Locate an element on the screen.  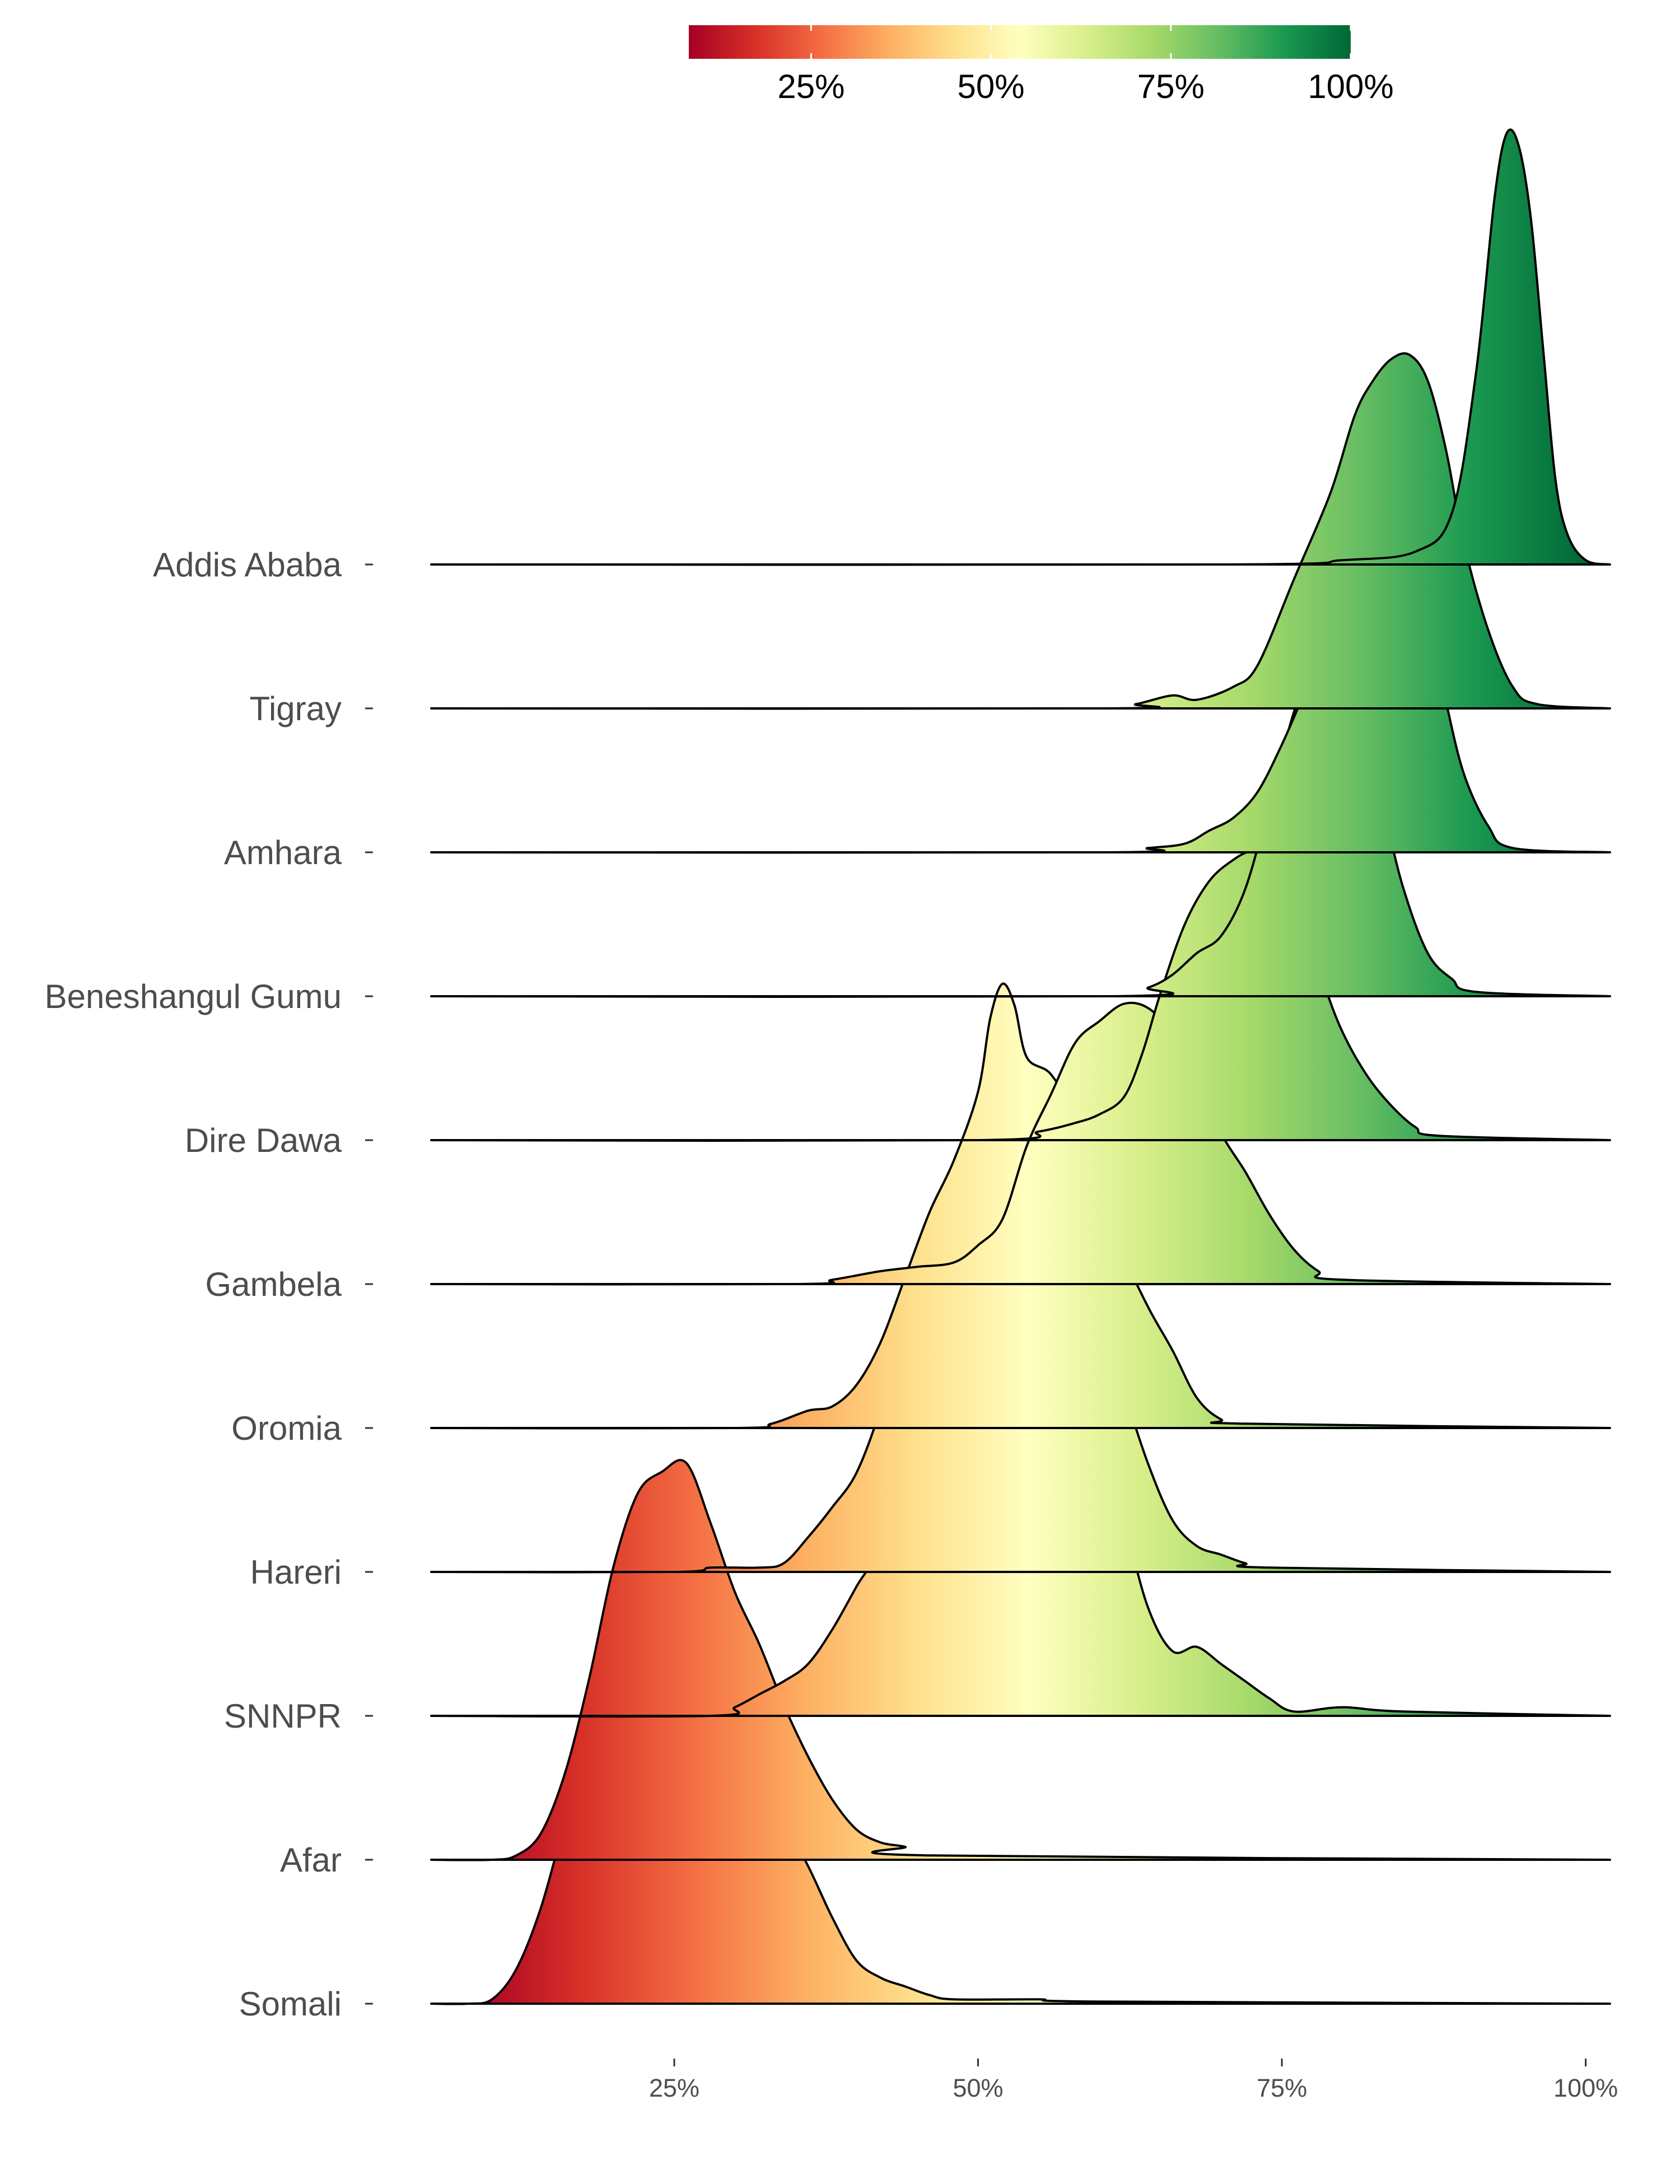
ridge-area-afar is located at coordinates (1021, 1660).